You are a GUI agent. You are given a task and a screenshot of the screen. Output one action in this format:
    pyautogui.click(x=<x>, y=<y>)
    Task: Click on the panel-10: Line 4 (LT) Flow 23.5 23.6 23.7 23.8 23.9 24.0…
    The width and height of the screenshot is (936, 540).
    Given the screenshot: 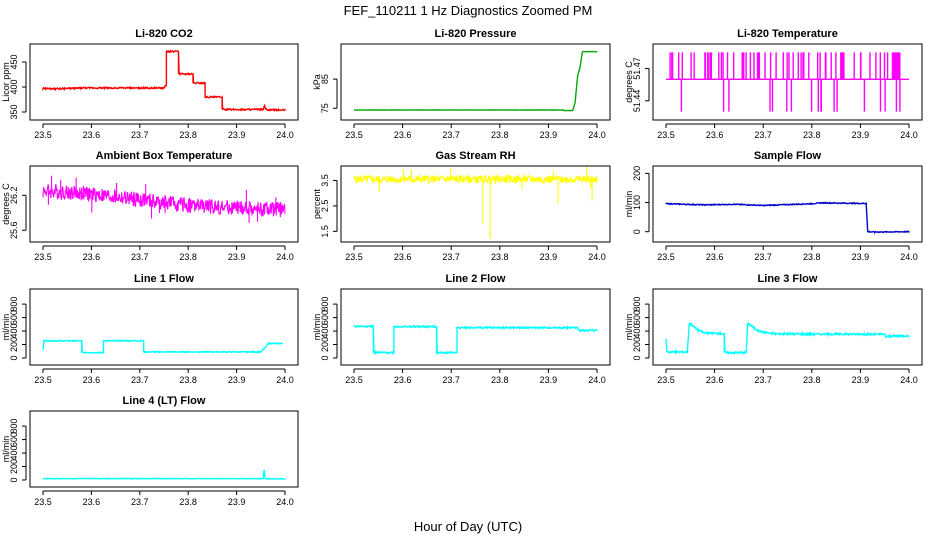 What is the action you would take?
    pyautogui.click(x=150, y=451)
    